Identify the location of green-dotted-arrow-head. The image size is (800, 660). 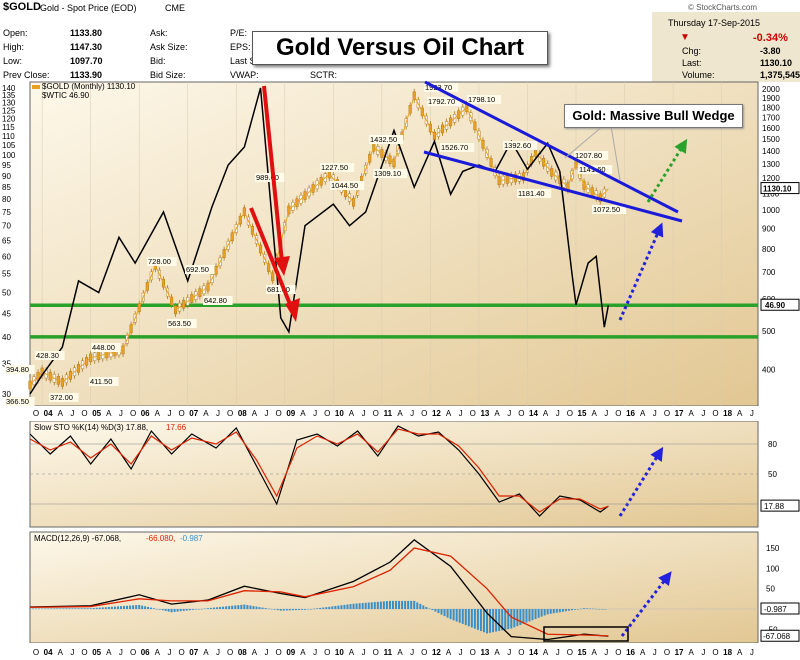
(681, 146).